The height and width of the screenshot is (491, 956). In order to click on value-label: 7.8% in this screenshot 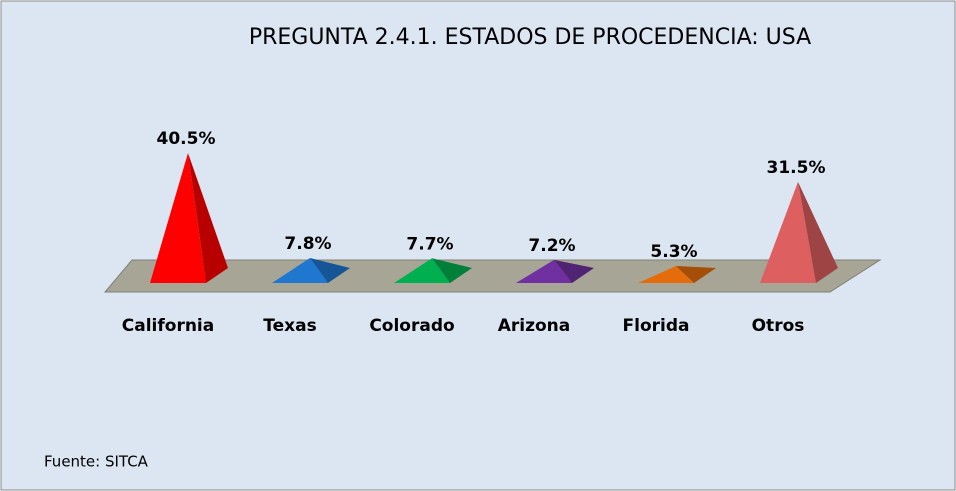, I will do `click(307, 244)`.